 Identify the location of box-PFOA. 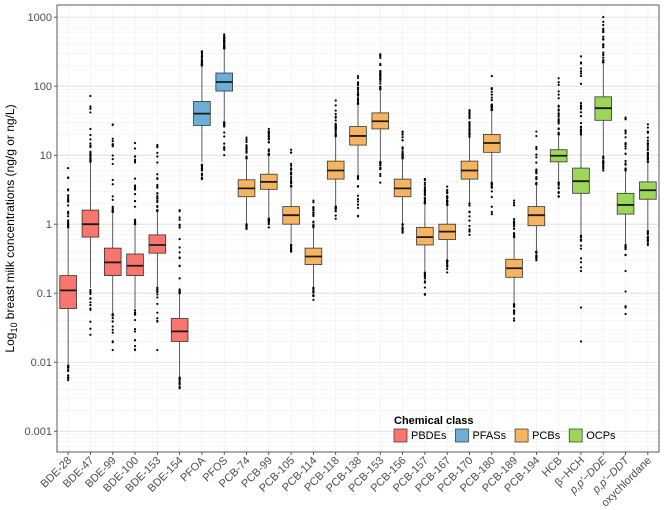
(202, 115).